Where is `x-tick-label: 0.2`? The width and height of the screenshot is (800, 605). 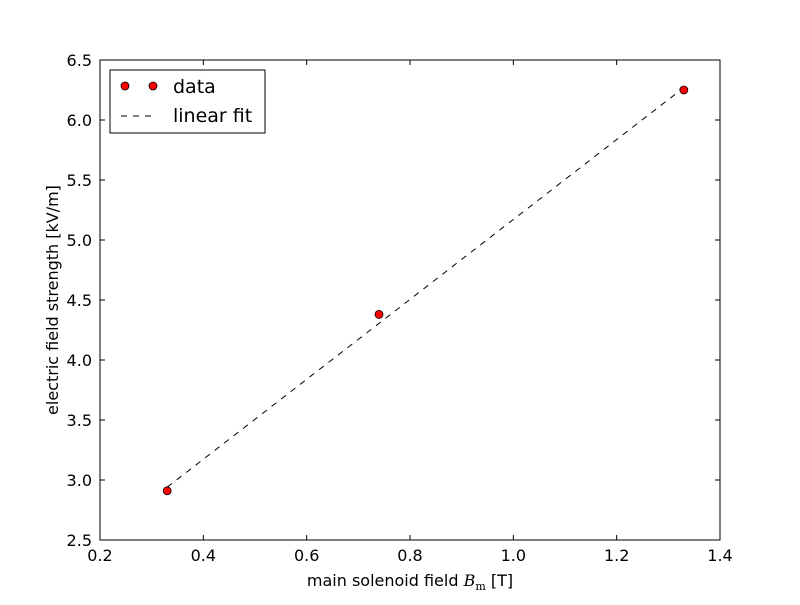
x-tick-label: 0.2 is located at coordinates (99, 555).